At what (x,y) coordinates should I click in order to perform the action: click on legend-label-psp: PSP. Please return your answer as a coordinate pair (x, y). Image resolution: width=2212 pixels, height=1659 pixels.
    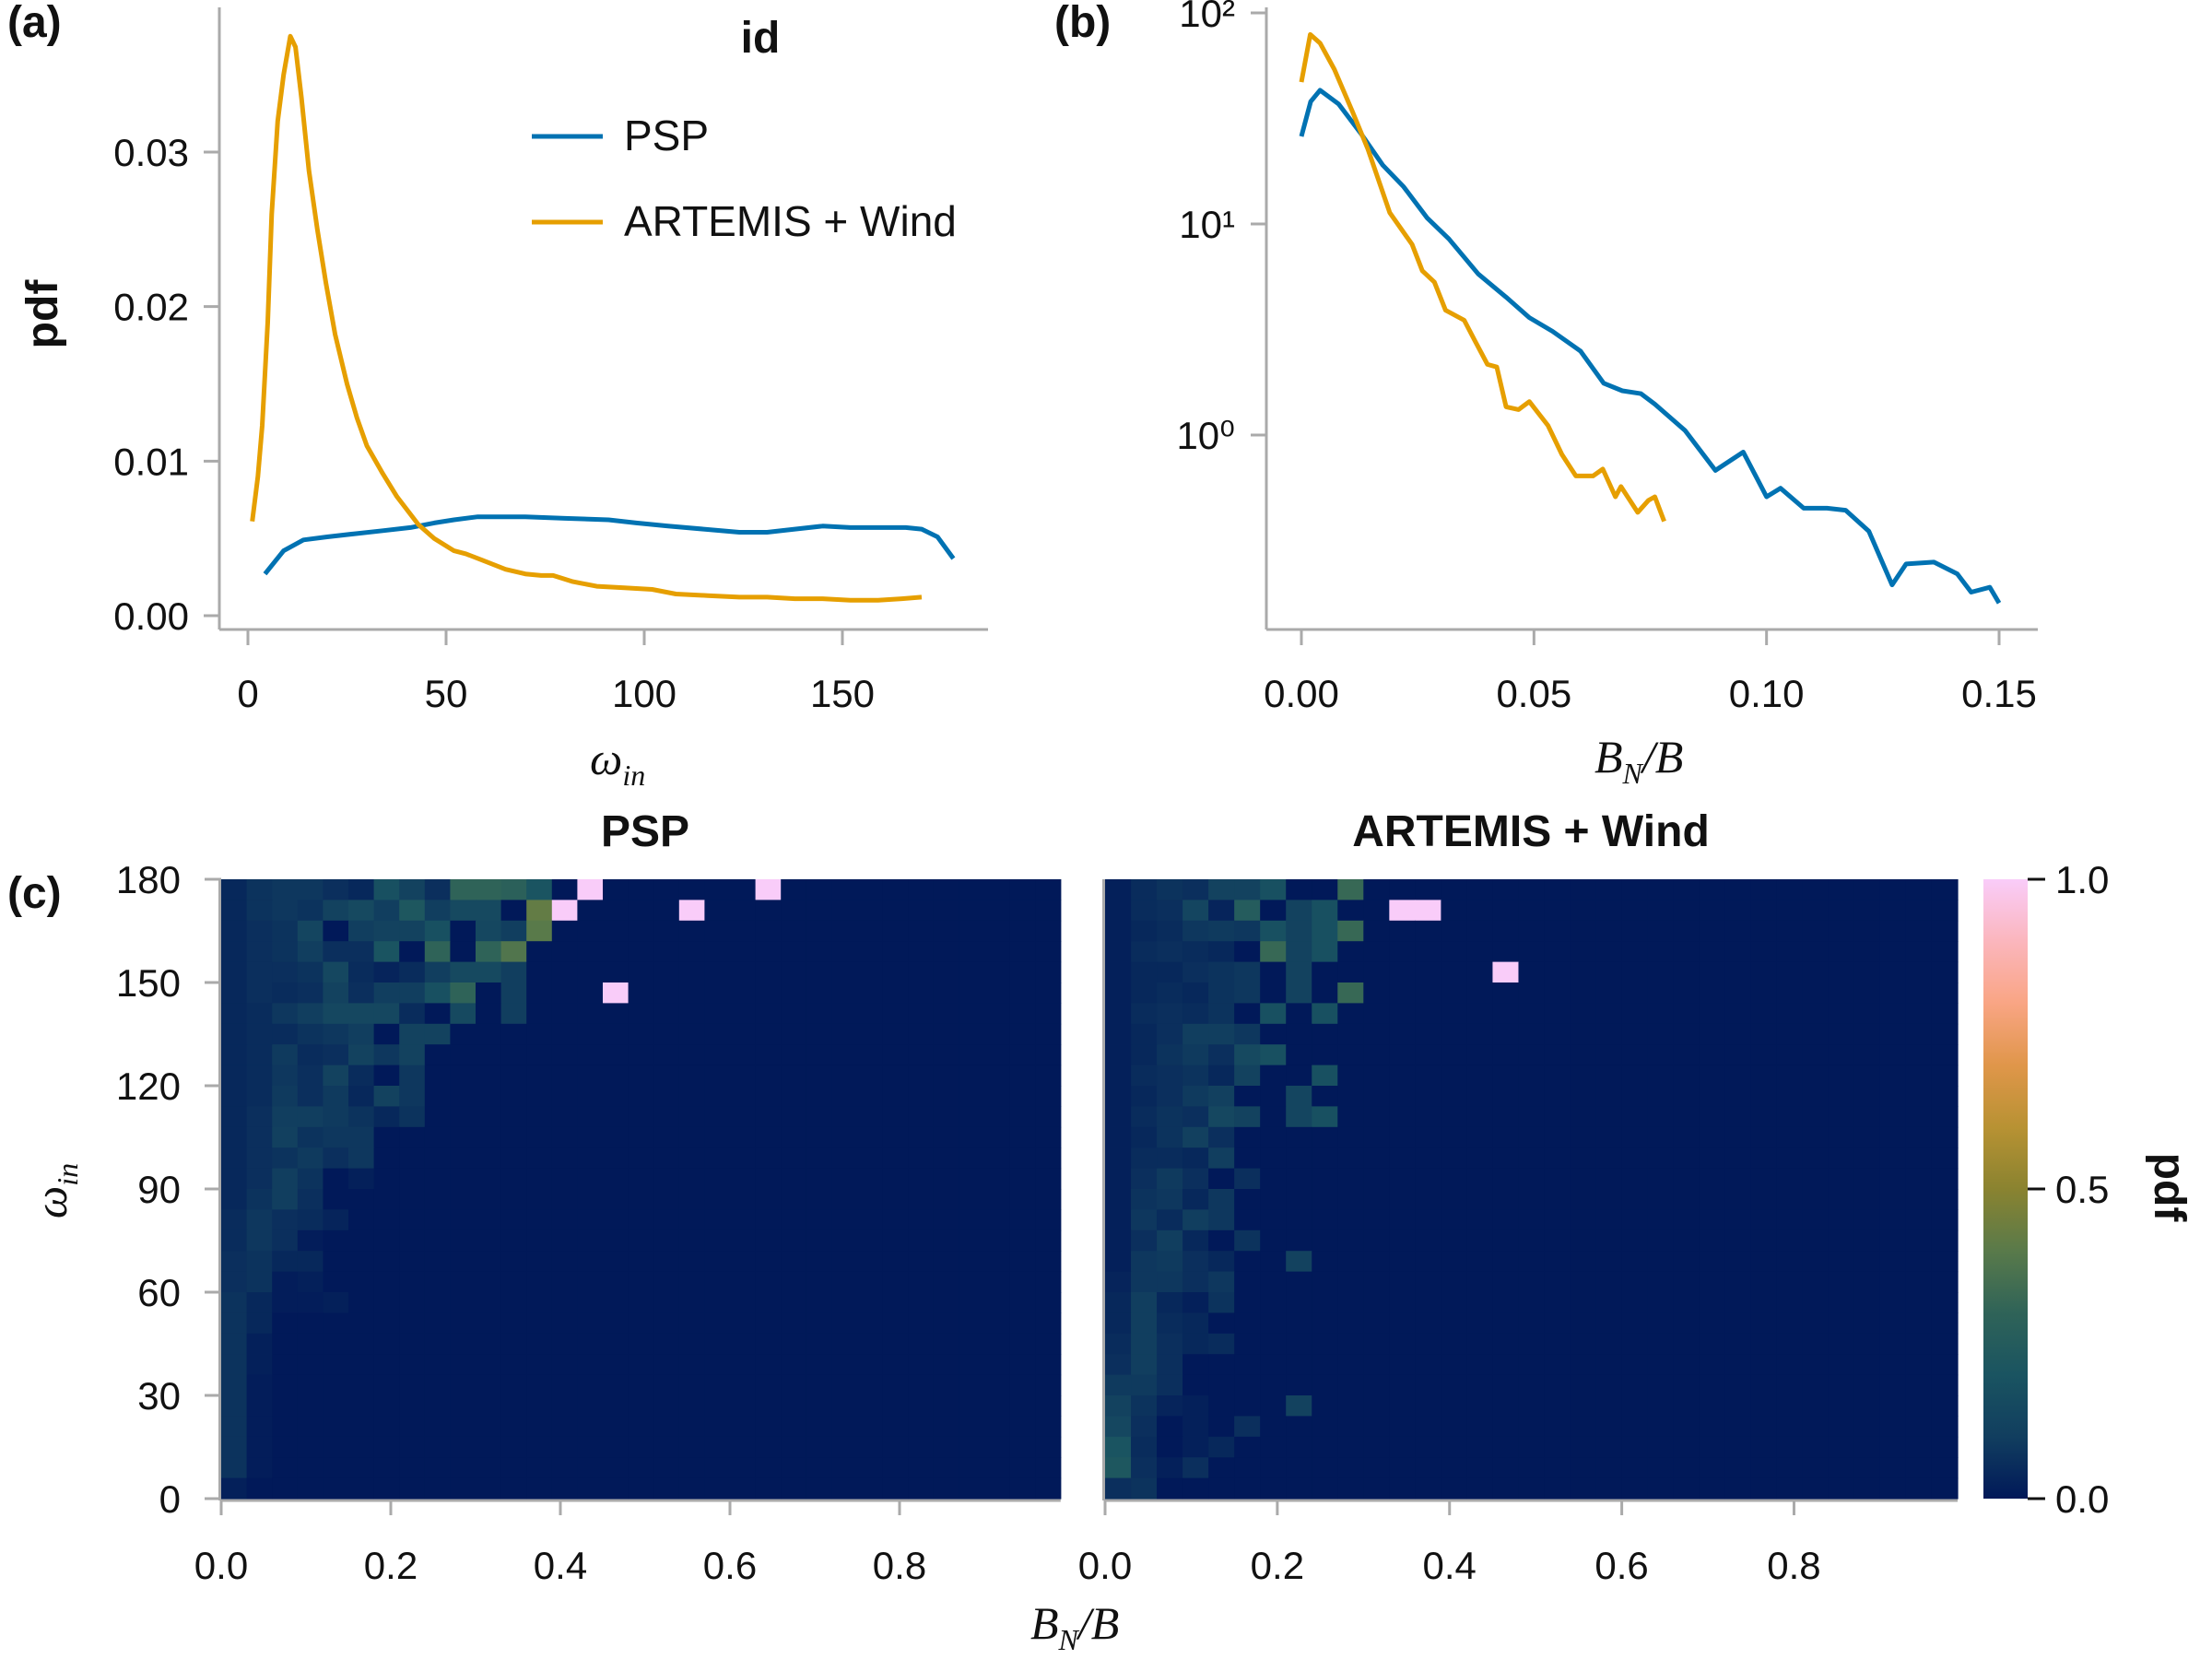
    Looking at the image, I should click on (666, 135).